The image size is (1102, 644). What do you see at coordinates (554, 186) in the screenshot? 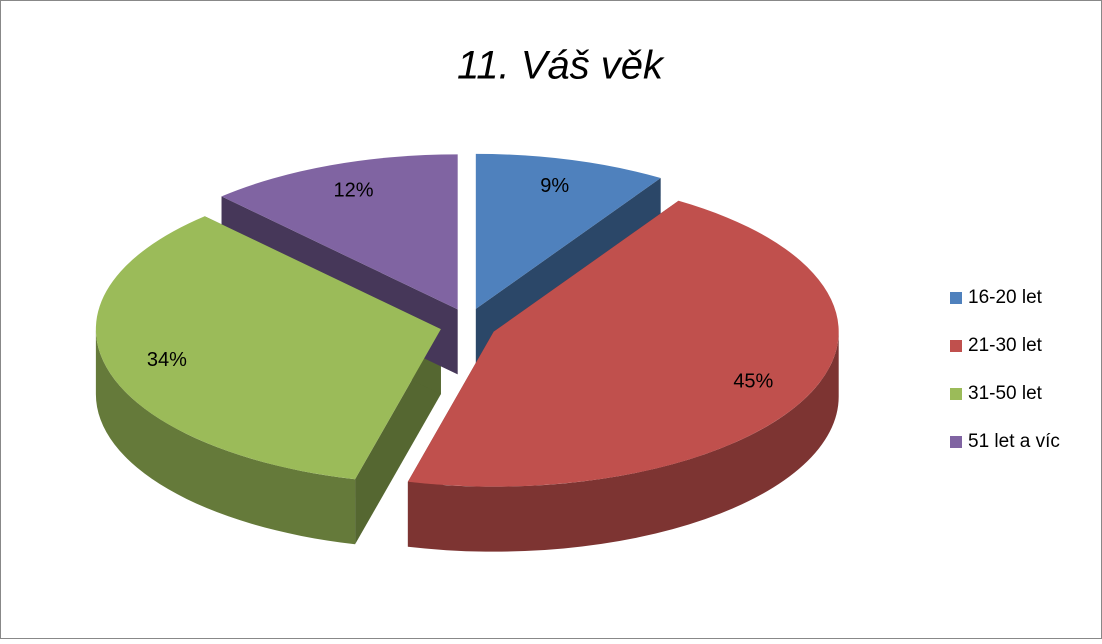
I see `data-label: 9%` at bounding box center [554, 186].